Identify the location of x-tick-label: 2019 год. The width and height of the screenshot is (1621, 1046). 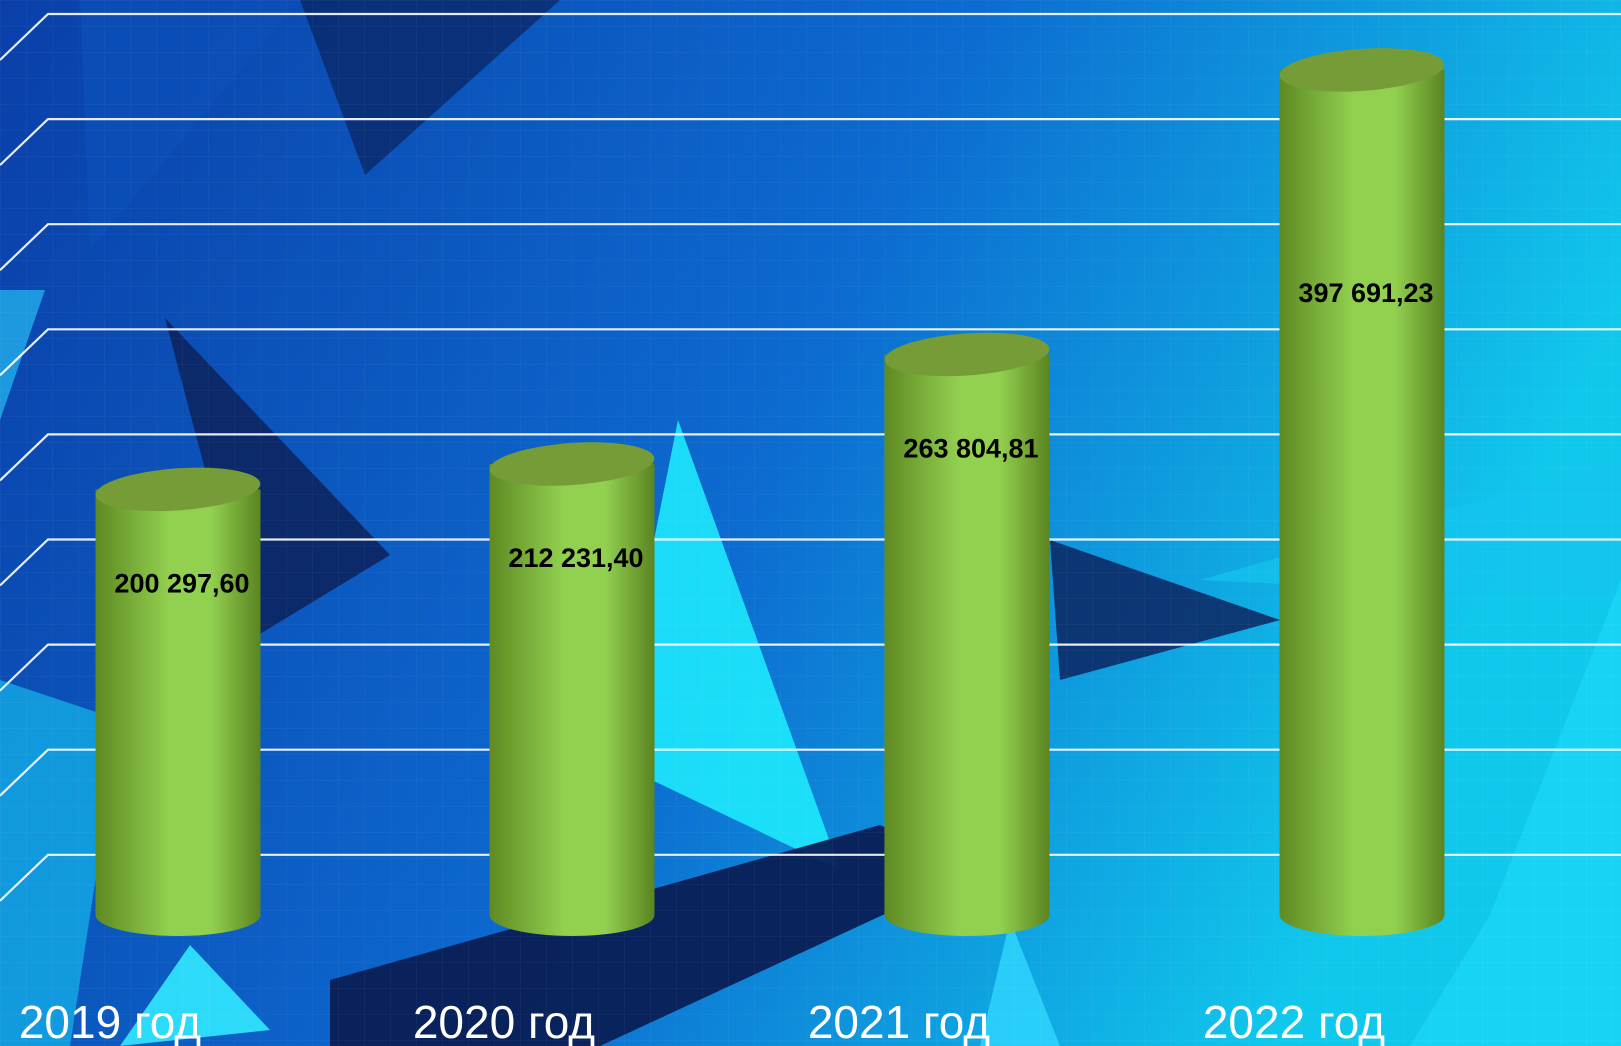
(110, 1021).